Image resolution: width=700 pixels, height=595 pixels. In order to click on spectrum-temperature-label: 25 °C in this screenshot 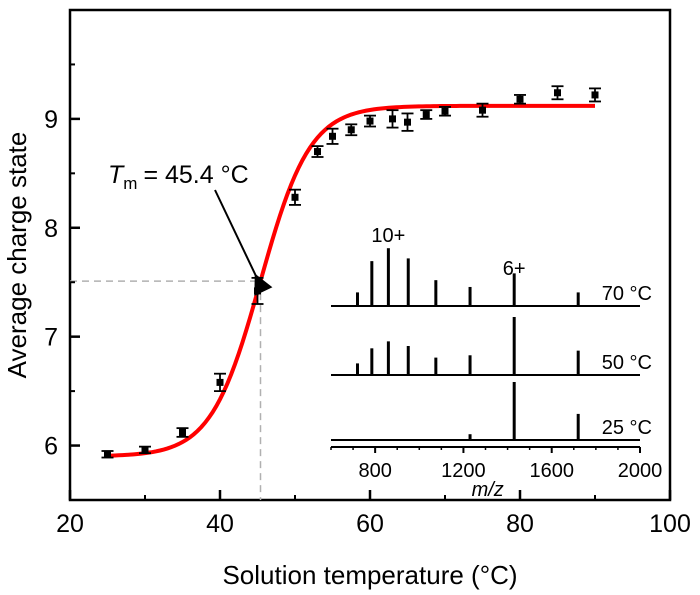, I will do `click(627, 428)`.